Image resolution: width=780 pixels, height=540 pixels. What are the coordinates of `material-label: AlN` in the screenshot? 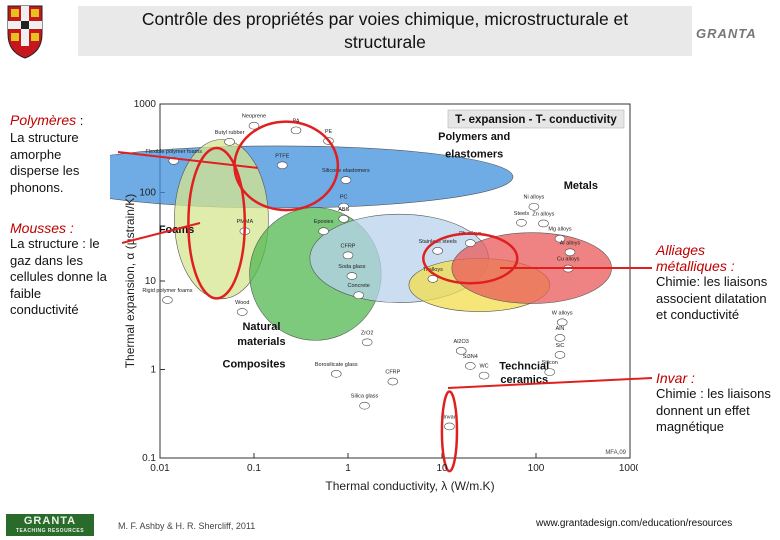 It's located at (560, 329).